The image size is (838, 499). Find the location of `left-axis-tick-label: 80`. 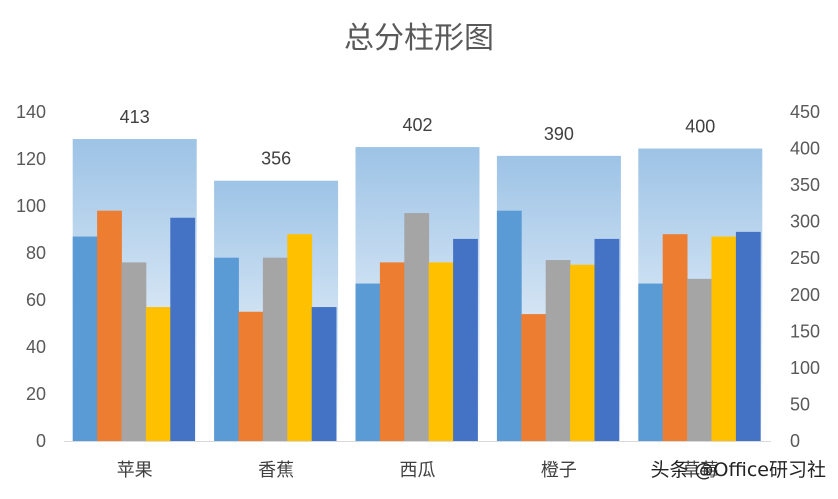

left-axis-tick-label: 80 is located at coordinates (36, 253).